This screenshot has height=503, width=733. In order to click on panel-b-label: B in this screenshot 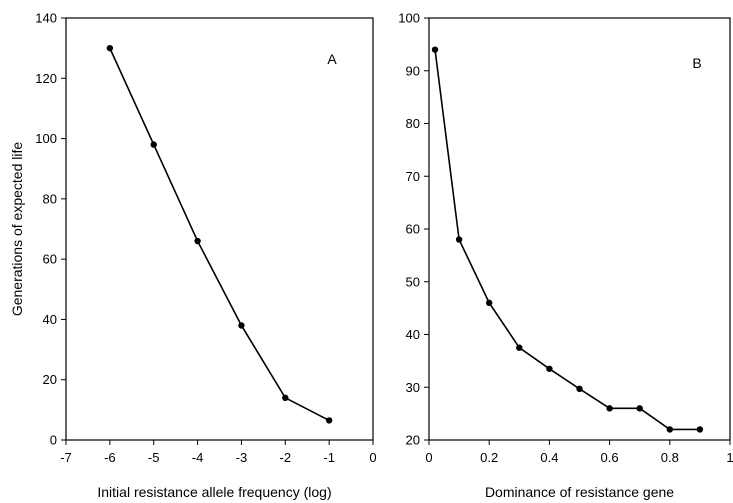, I will do `click(696, 63)`.